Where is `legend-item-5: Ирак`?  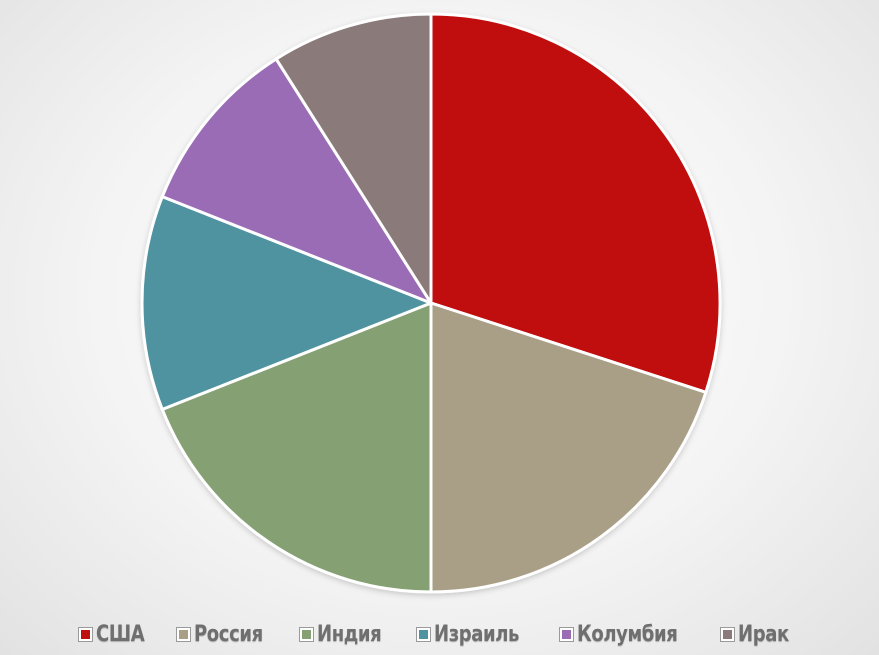
legend-item-5: Ирак is located at coordinates (760, 634).